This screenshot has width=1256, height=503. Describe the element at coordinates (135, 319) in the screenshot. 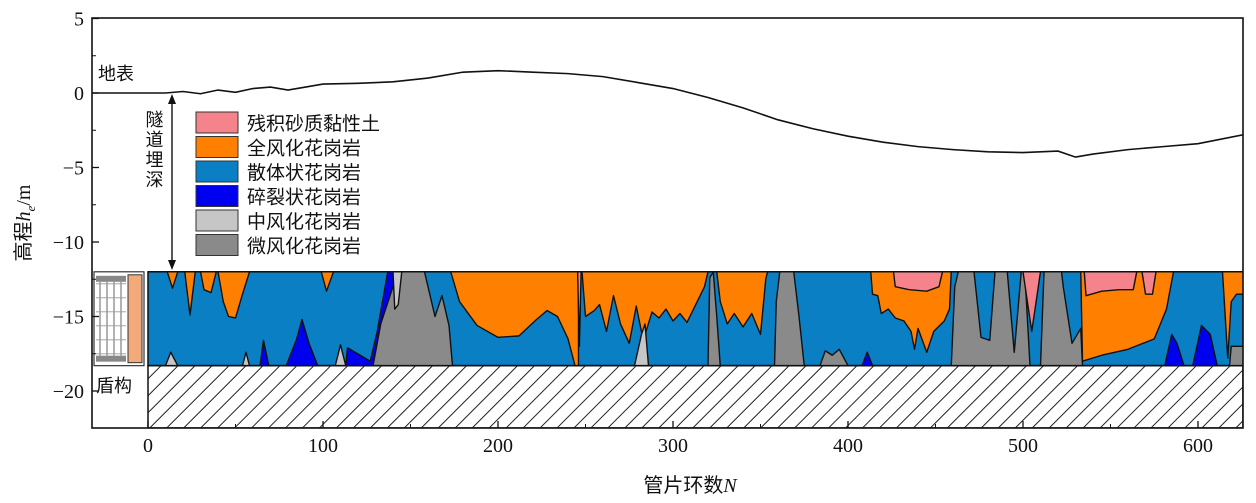

I see `cutterhead` at that location.